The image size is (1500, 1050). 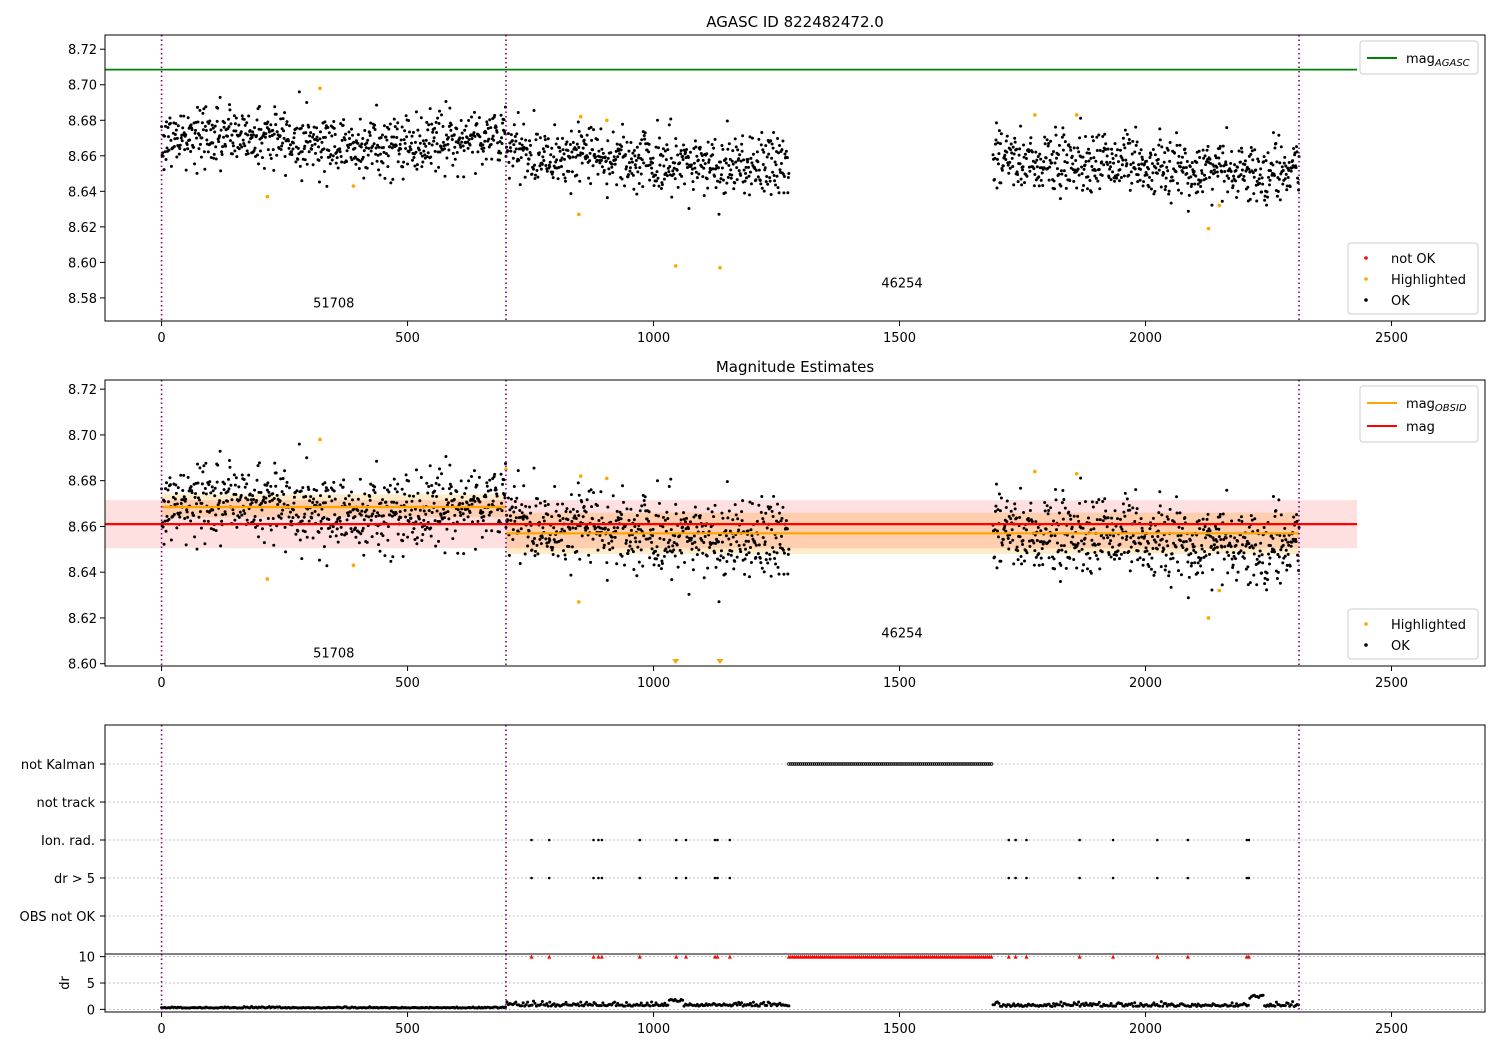 What do you see at coordinates (82, 573) in the screenshot?
I see `magnitude-ytick-label: 8.64` at bounding box center [82, 573].